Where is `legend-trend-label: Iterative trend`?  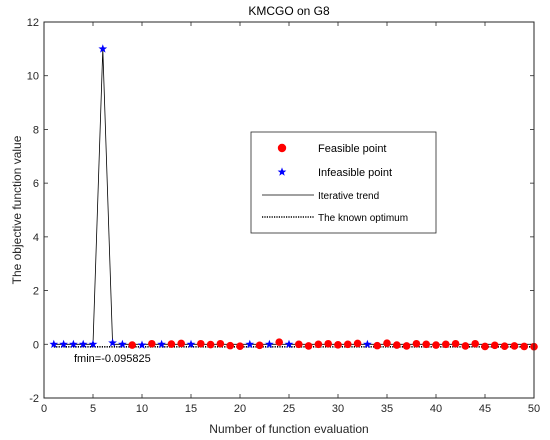 legend-trend-label: Iterative trend is located at coordinates (348, 196).